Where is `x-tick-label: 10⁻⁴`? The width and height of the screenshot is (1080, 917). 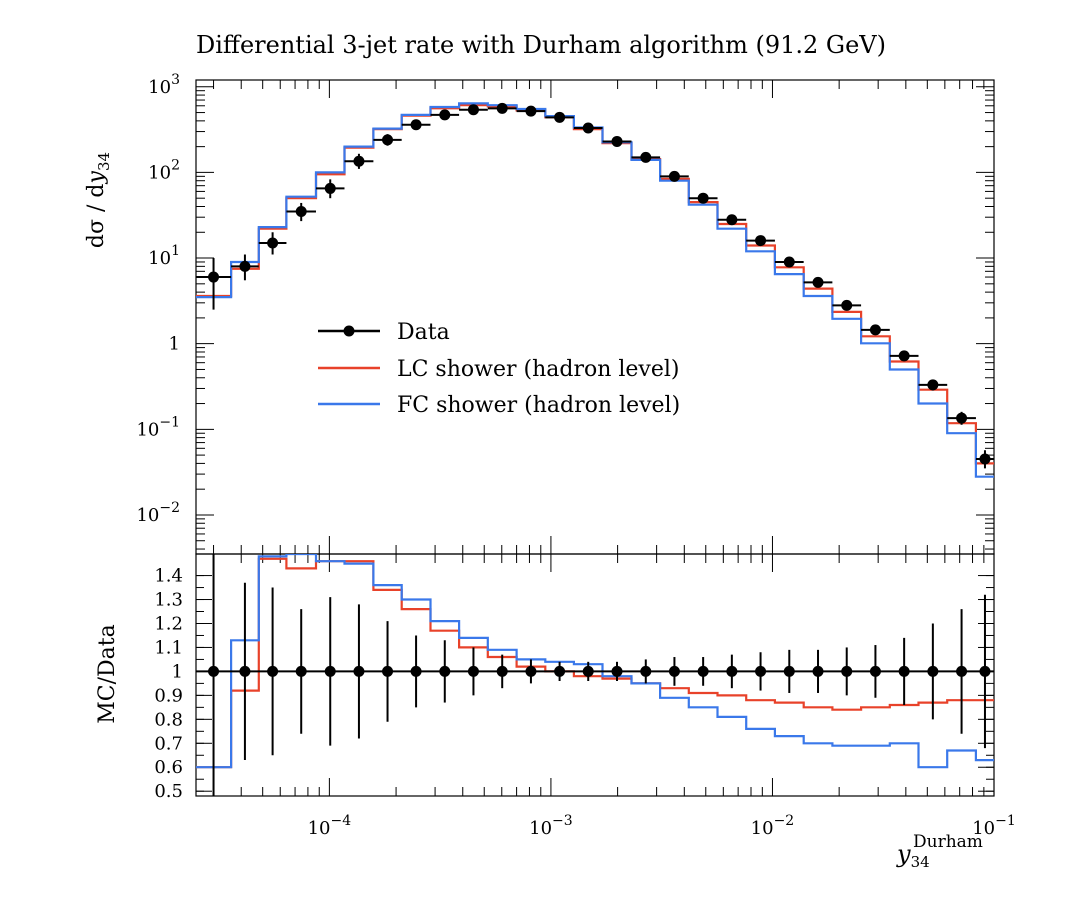
x-tick-label: 10⁻⁴ is located at coordinates (330, 826).